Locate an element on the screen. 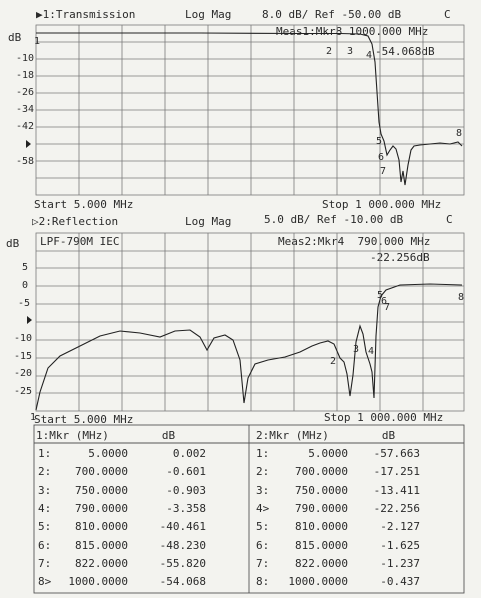  ch2-marker: 6 is located at coordinates (384, 301).